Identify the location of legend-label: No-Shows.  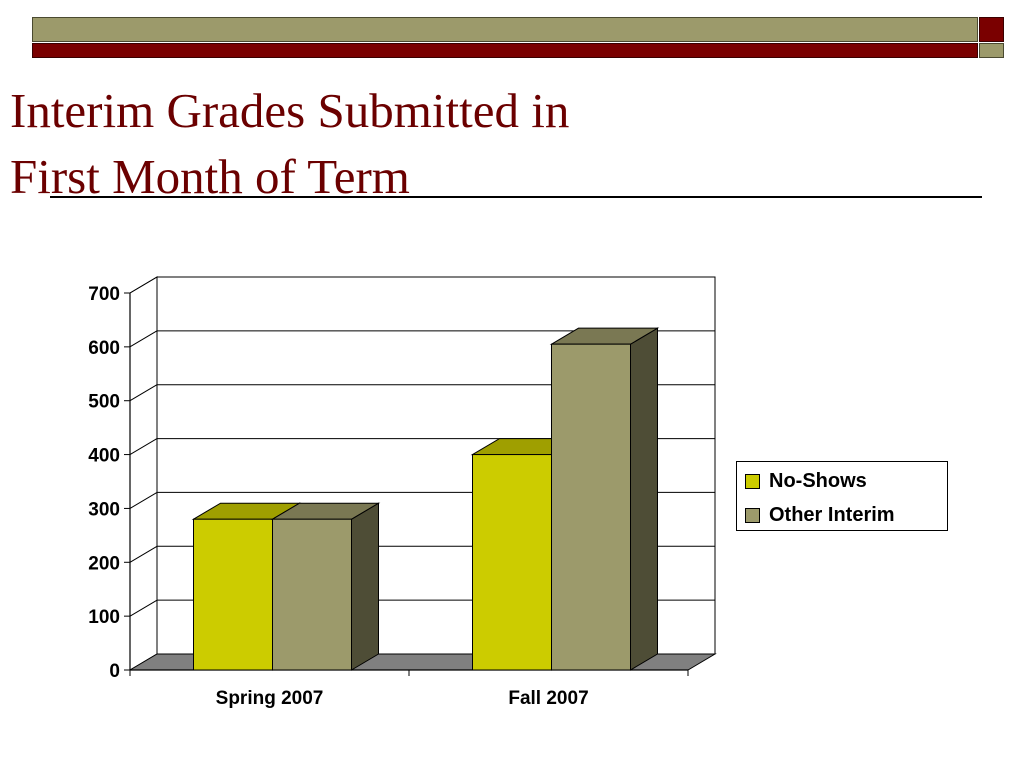
(818, 480).